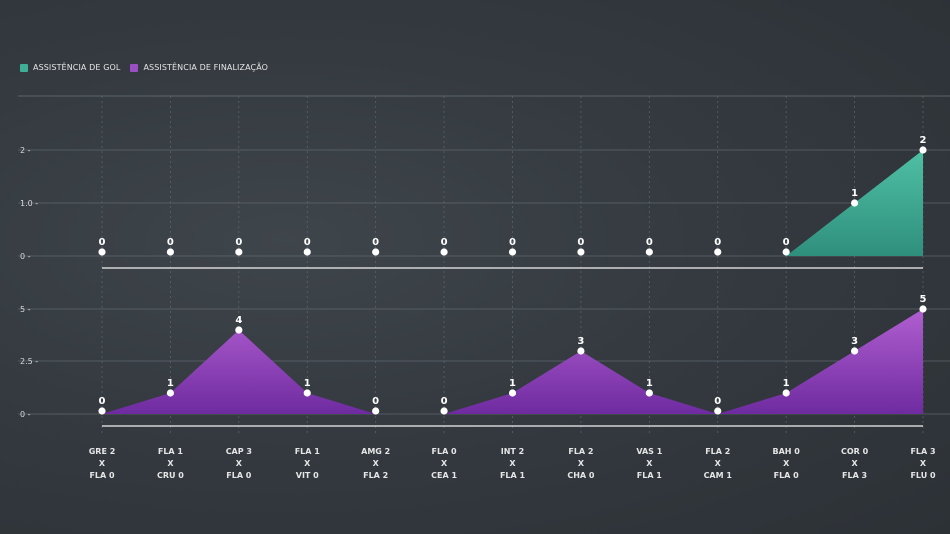  Describe the element at coordinates (923, 475) in the screenshot. I see `x-tick-label: FLU 0` at that location.